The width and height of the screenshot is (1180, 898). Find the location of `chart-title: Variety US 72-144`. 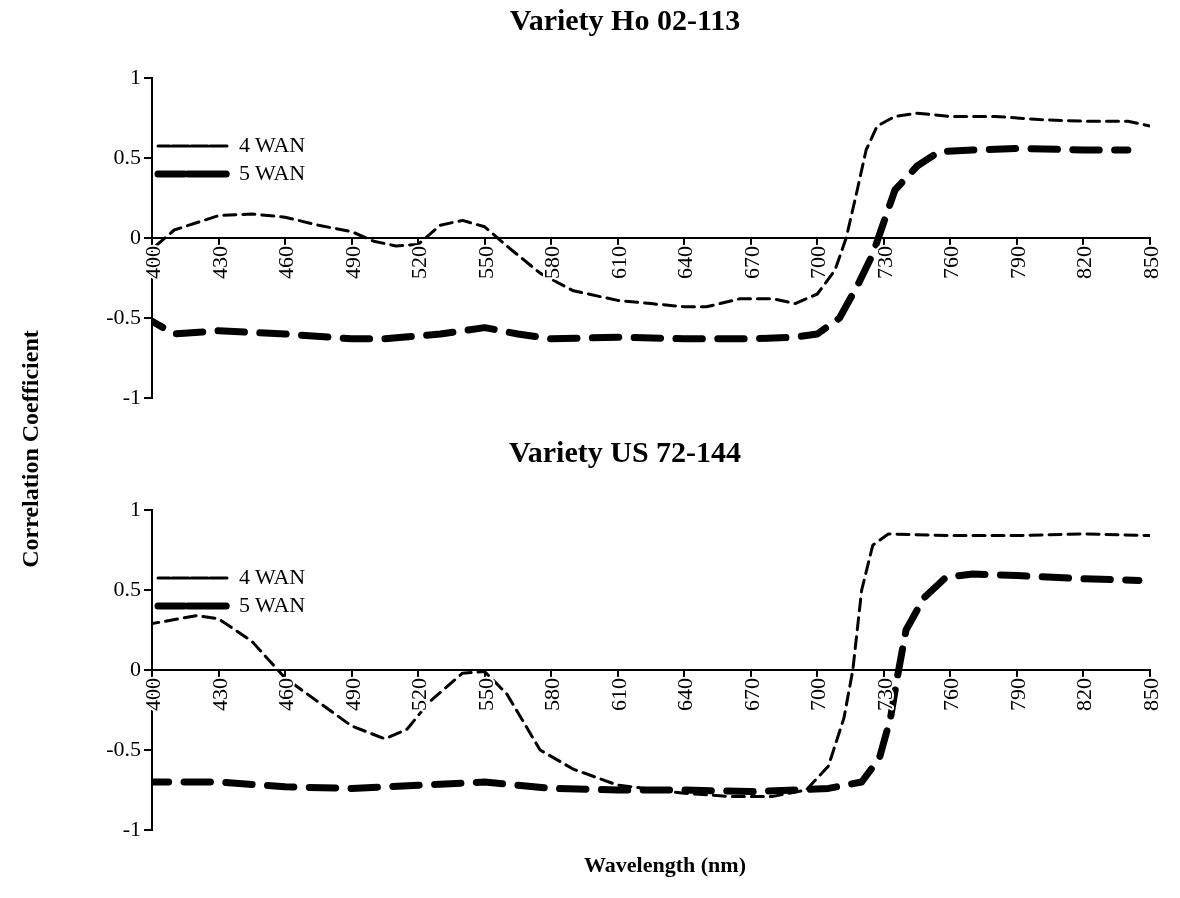

chart-title: Variety US 72-144 is located at coordinates (625, 451).